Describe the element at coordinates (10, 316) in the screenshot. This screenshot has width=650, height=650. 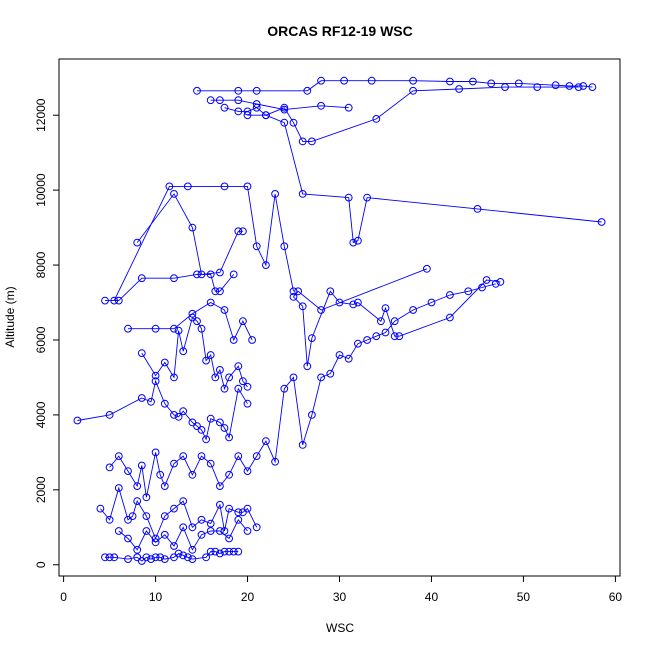
I see `y-axis-label: Altitude (m)` at that location.